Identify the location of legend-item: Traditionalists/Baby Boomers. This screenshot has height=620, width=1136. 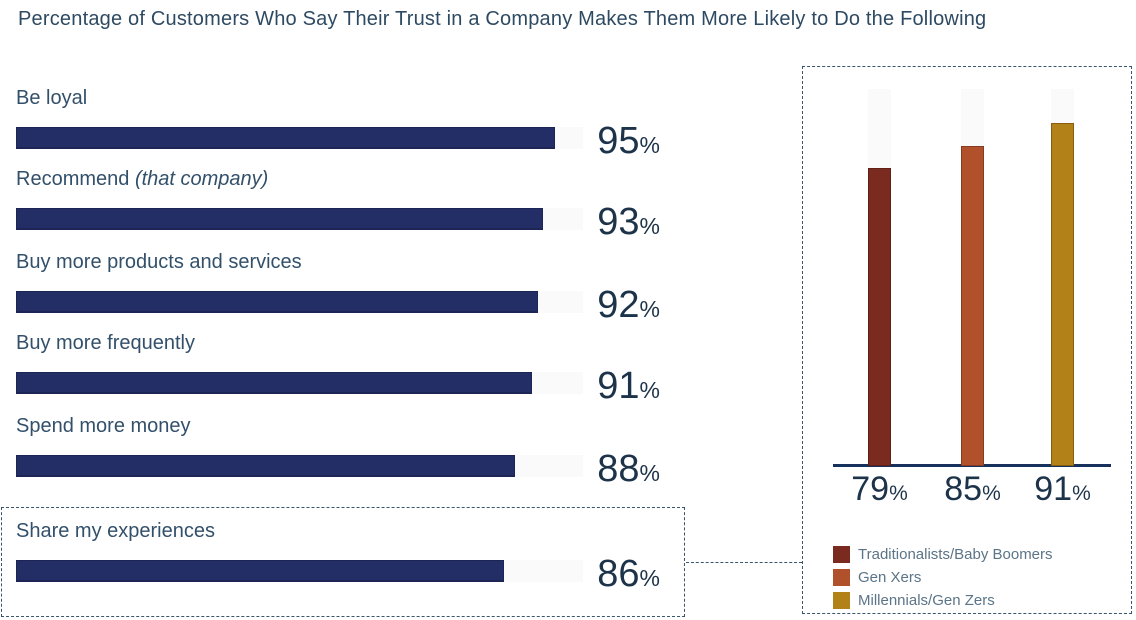
(943, 554).